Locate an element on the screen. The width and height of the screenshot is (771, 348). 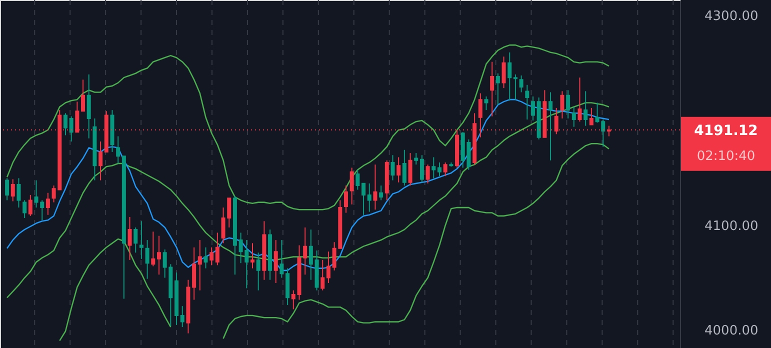
text: 02:10:40 is located at coordinates (726, 156).